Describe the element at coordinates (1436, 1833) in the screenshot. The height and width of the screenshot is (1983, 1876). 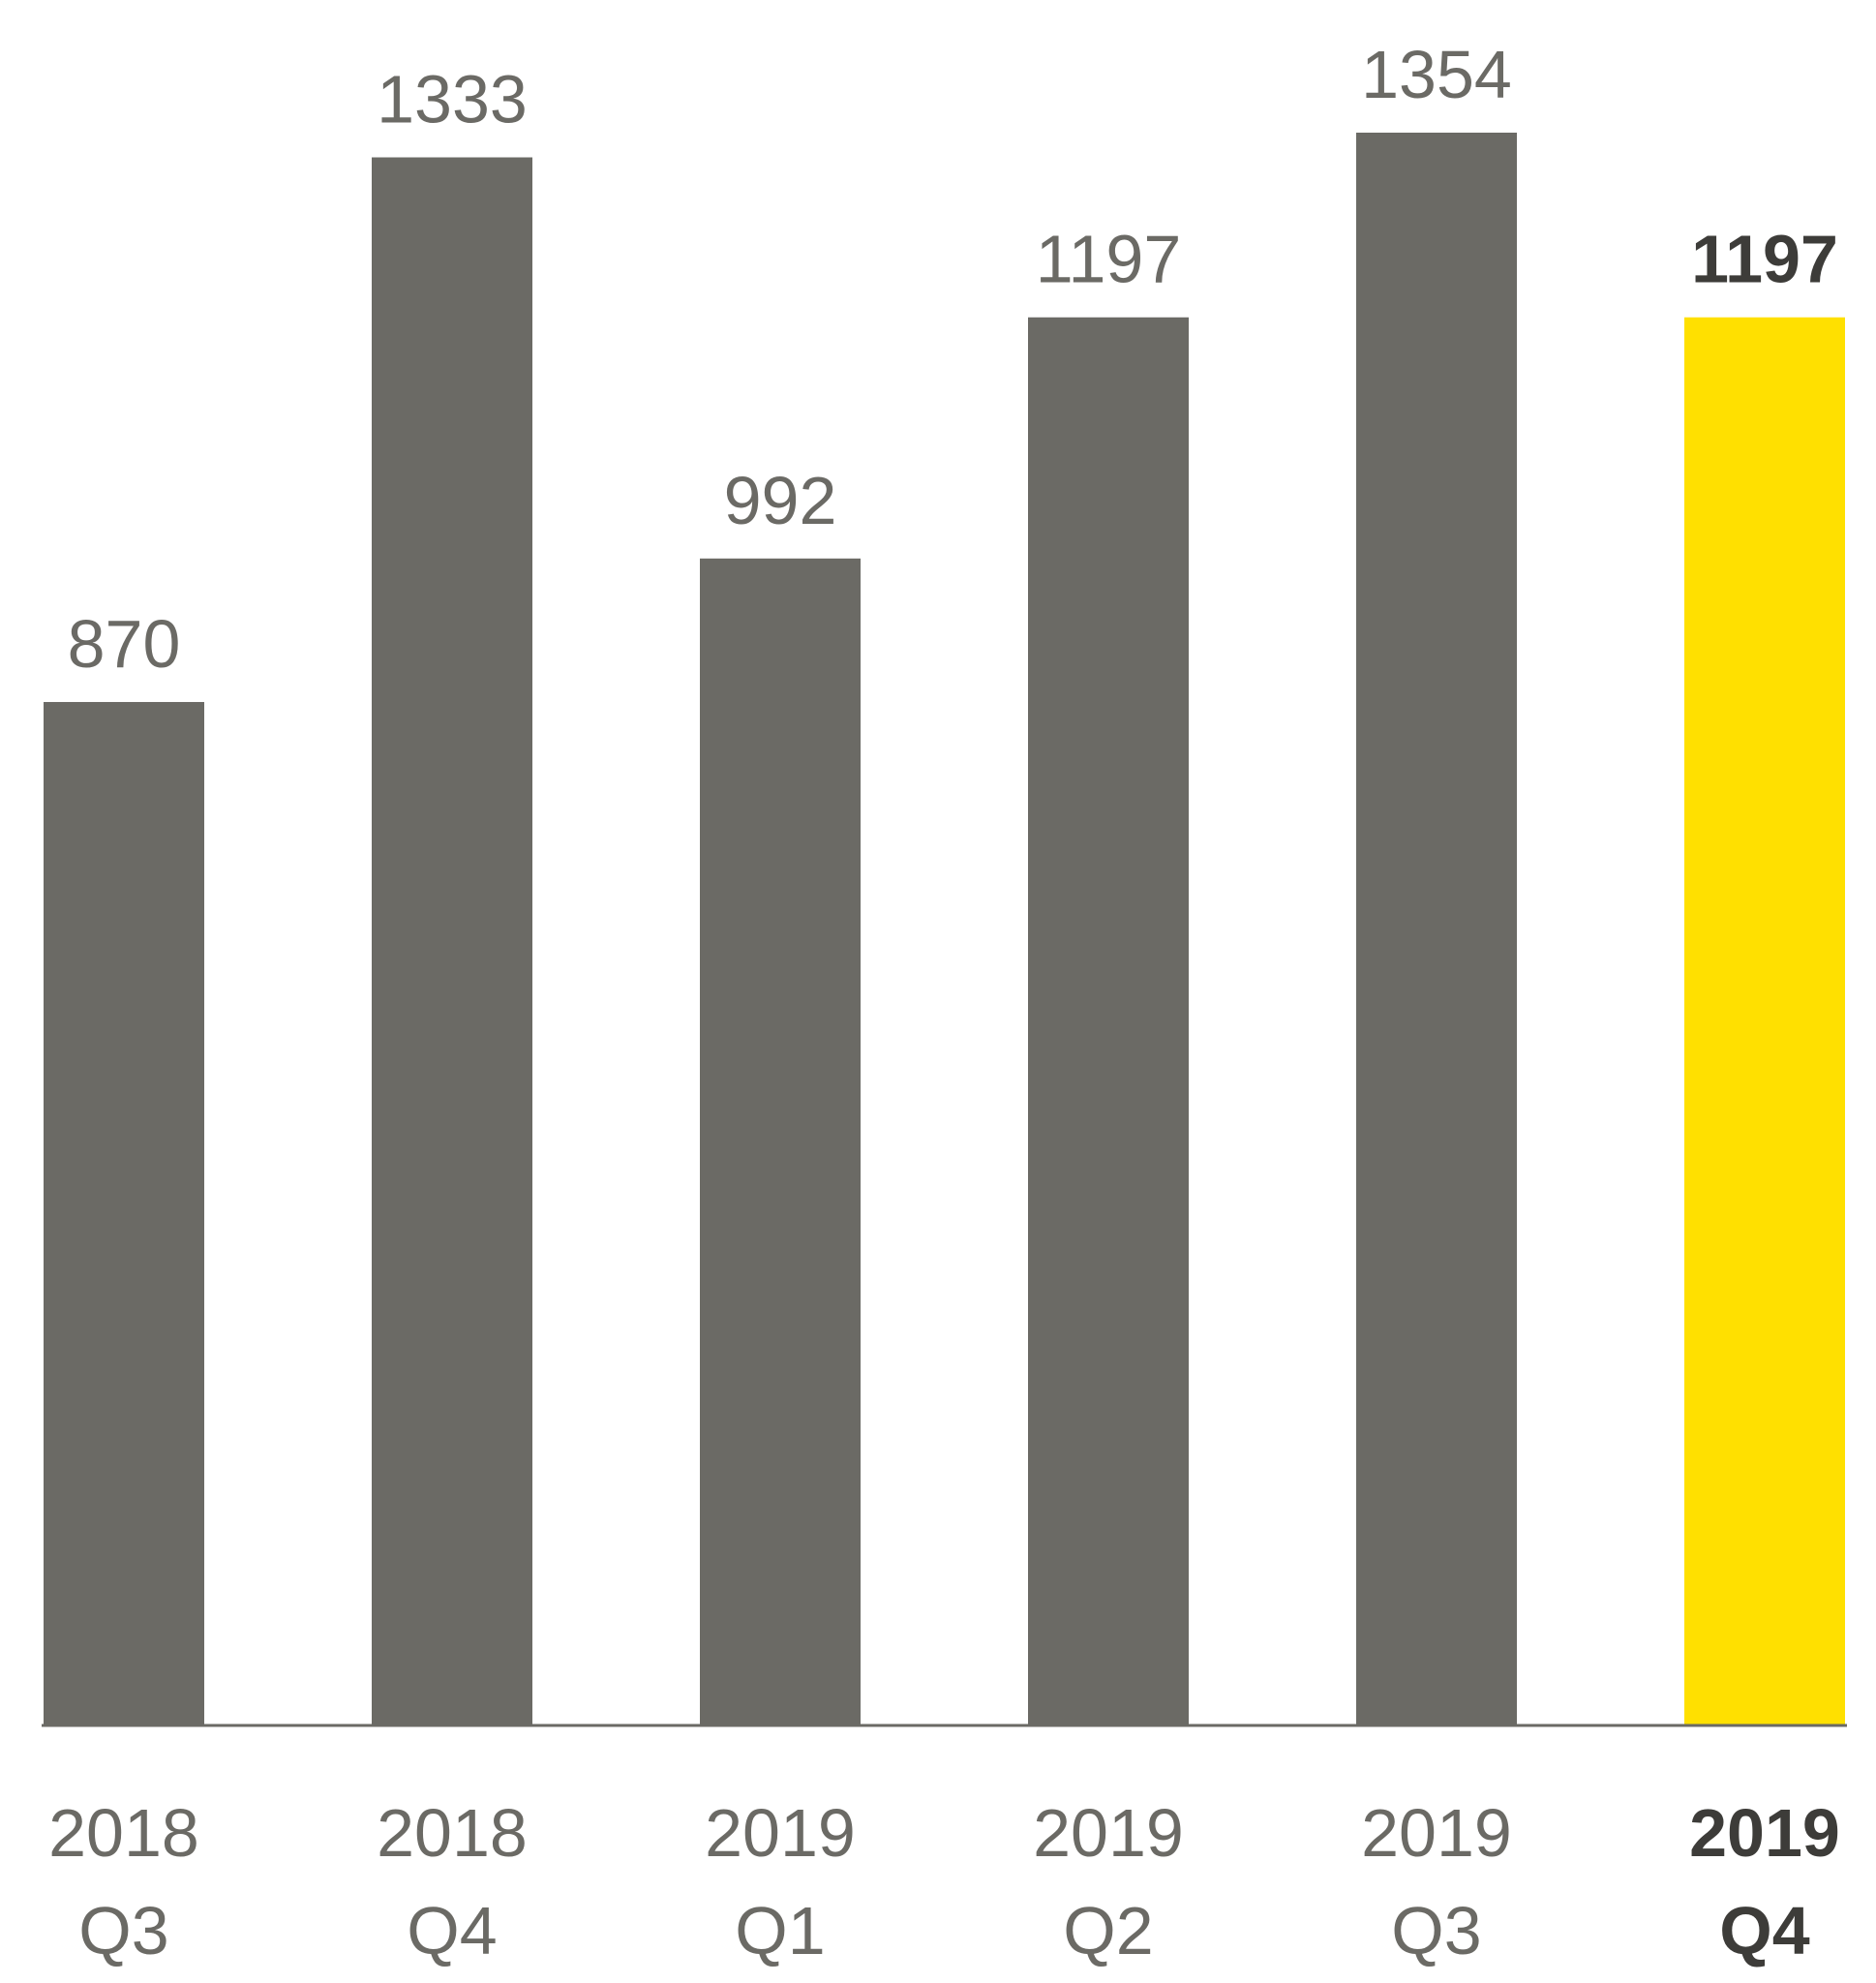
I see `category-year-label-4: 2019` at that location.